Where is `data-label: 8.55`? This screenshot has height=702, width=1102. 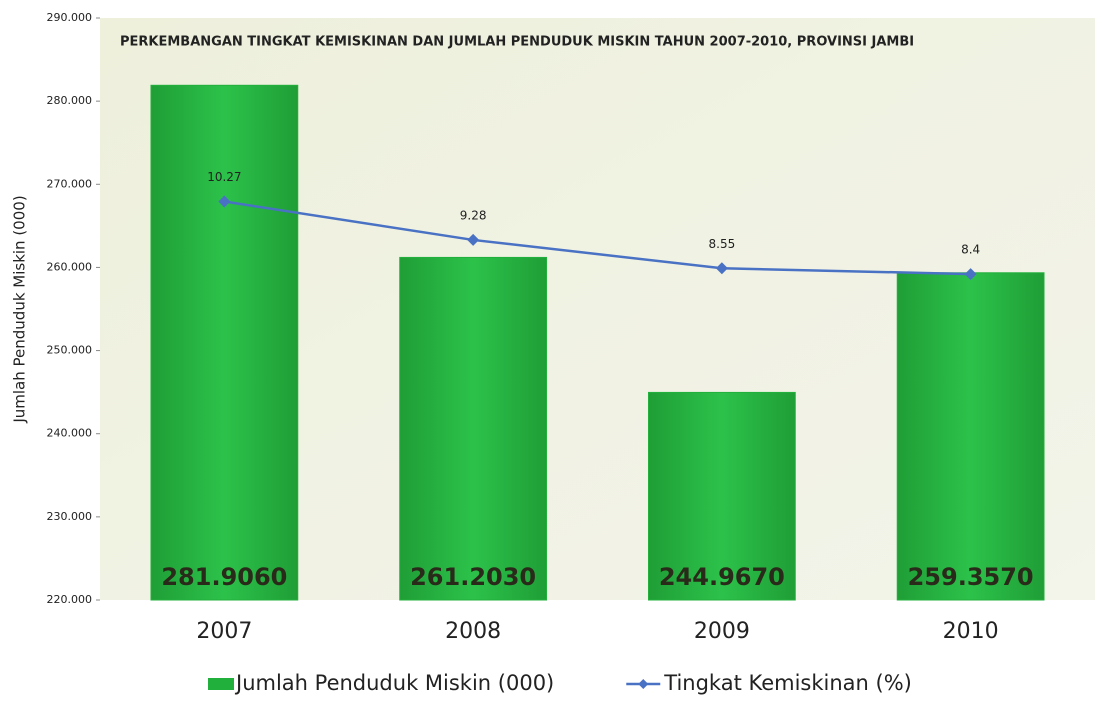 data-label: 8.55 is located at coordinates (722, 244).